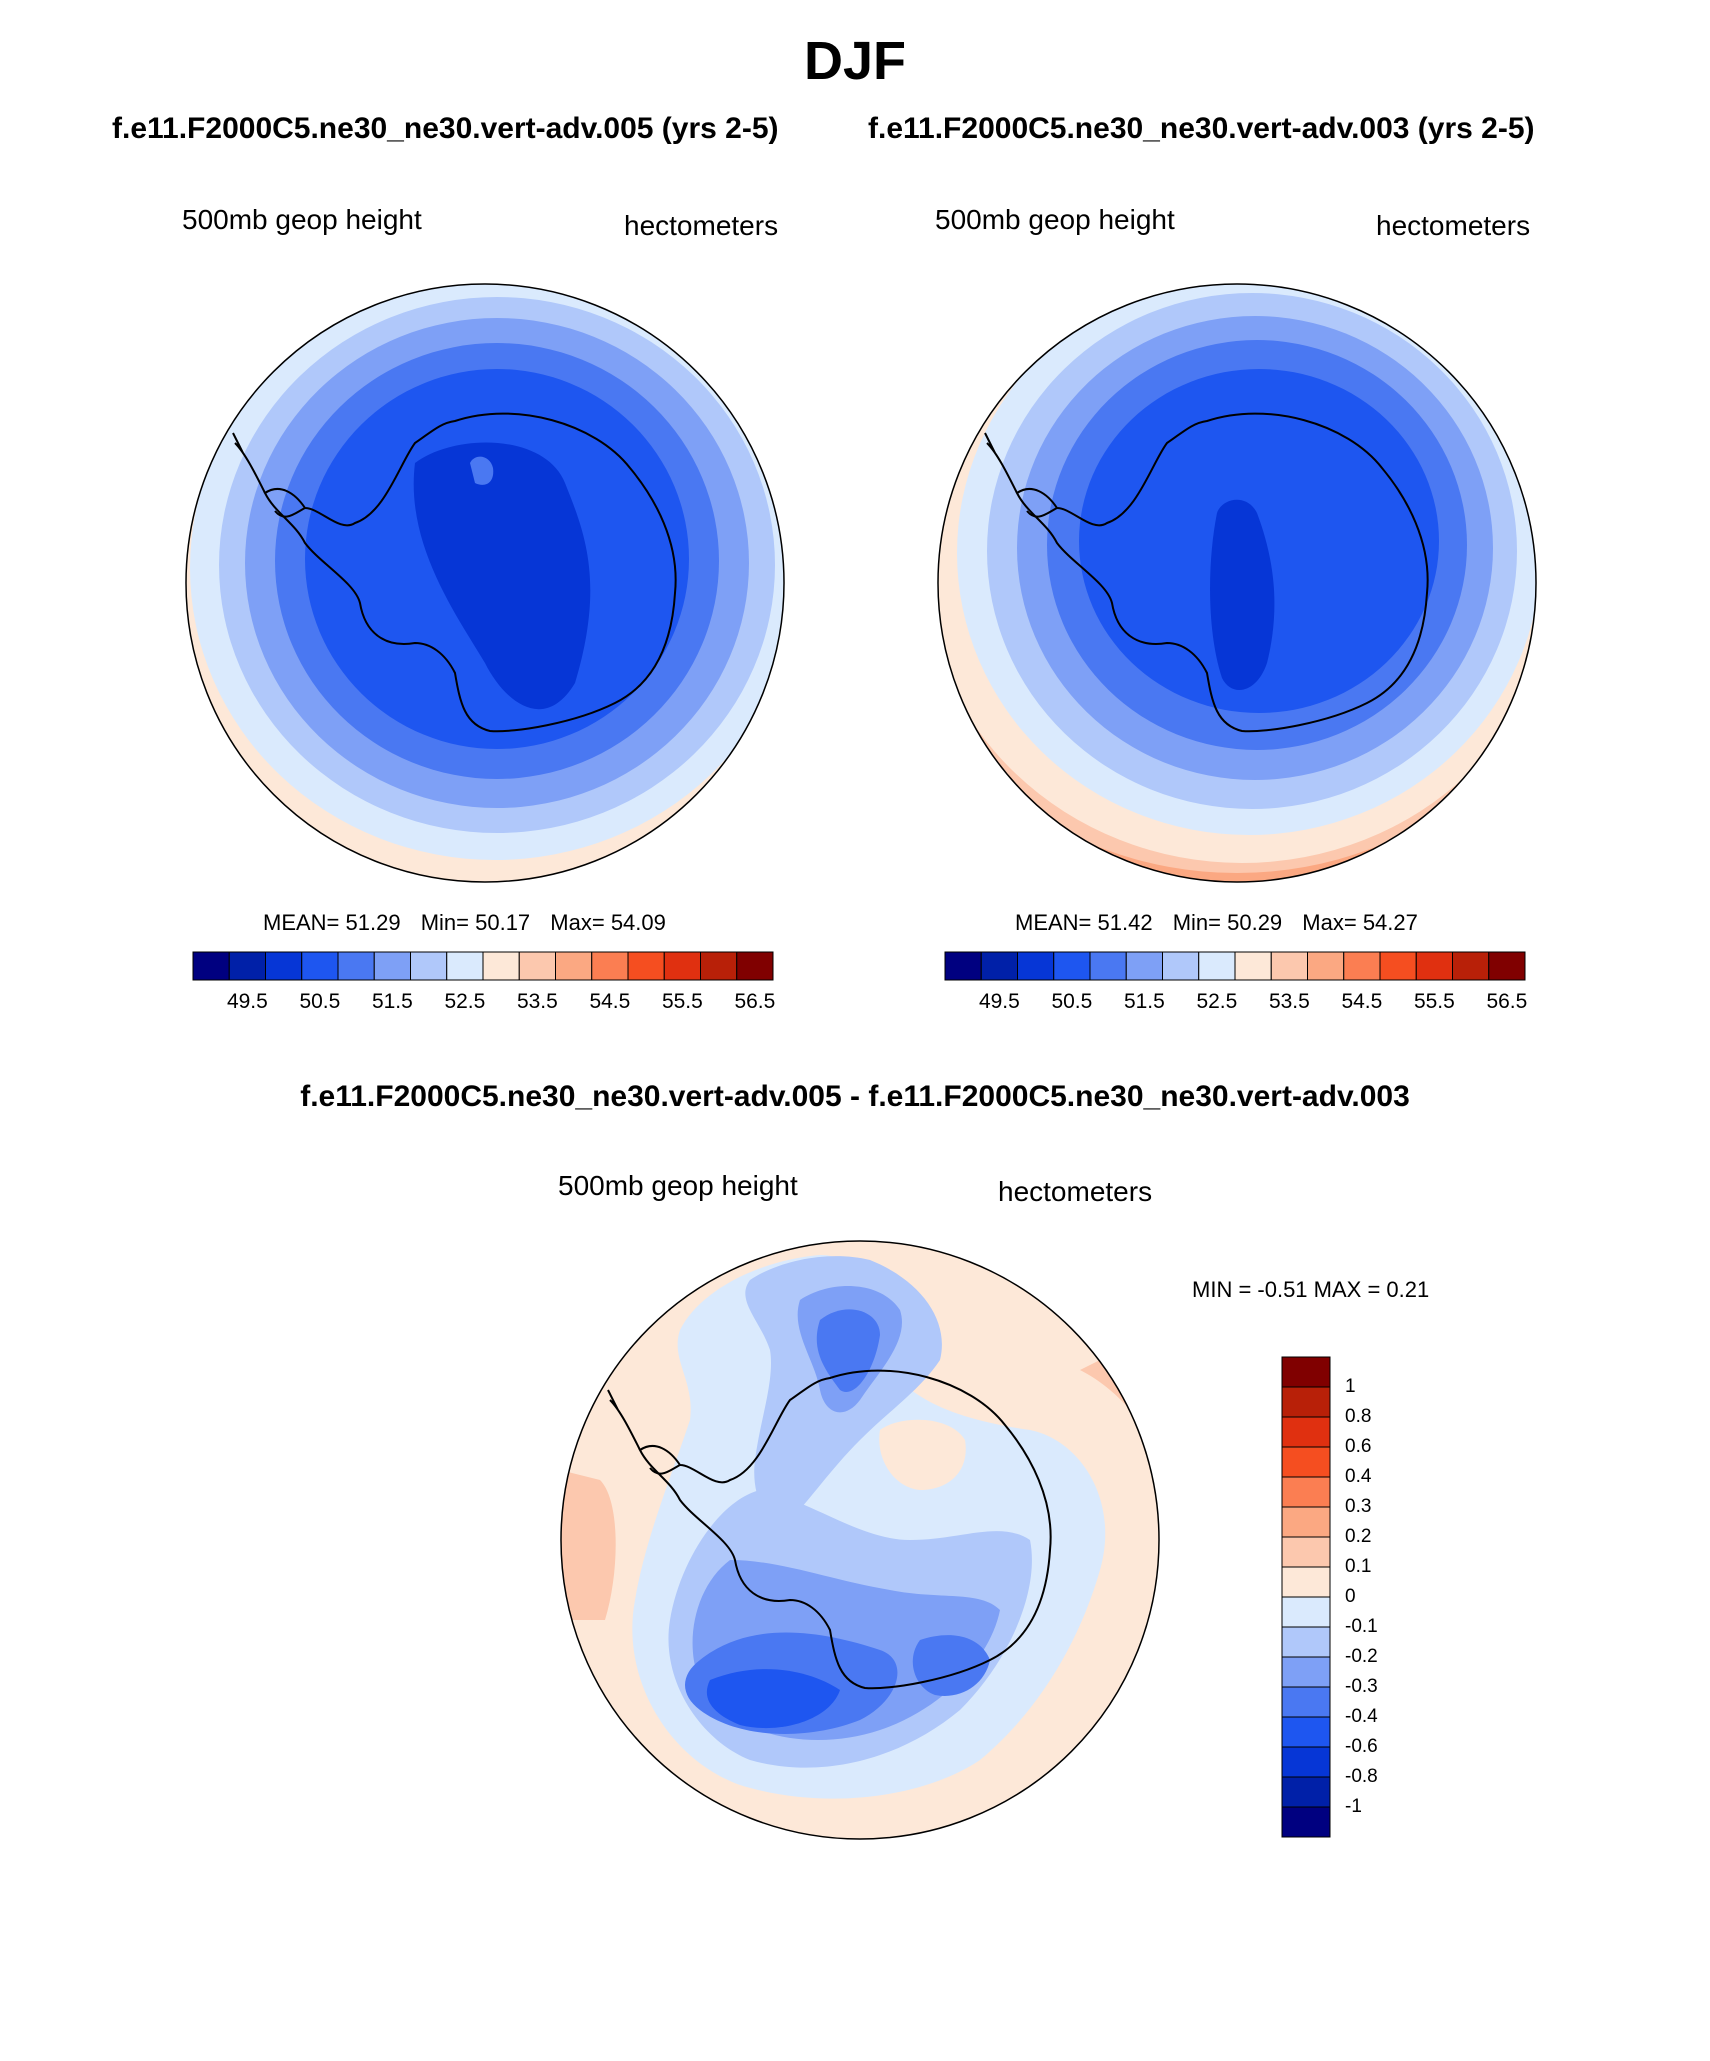 The height and width of the screenshot is (2061, 1710). What do you see at coordinates (1361, 1626) in the screenshot?
I see `diff-tick: -0.1` at bounding box center [1361, 1626].